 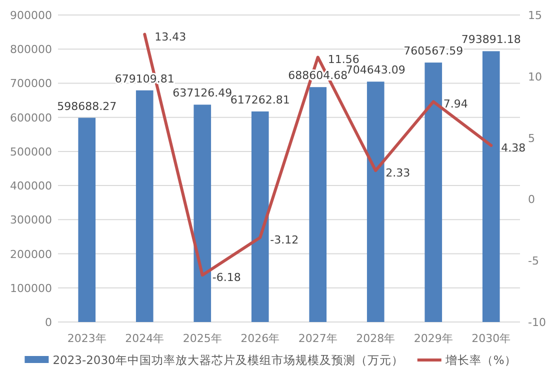 I want to click on data-label: 637126.49, so click(x=202, y=93).